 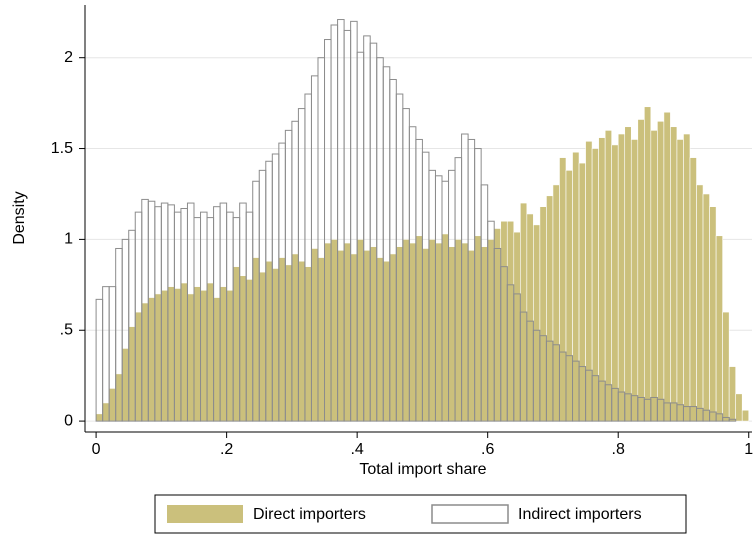 I want to click on y-tick-label: 0, so click(x=68, y=420).